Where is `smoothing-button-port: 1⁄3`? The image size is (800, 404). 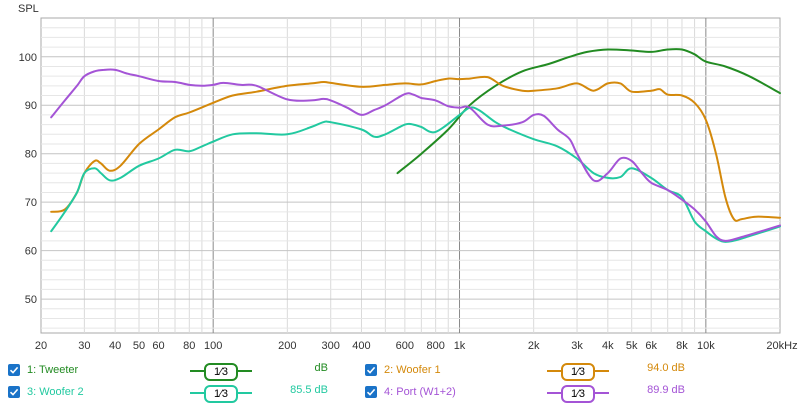
smoothing-button-port: 1⁄3 is located at coordinates (578, 394).